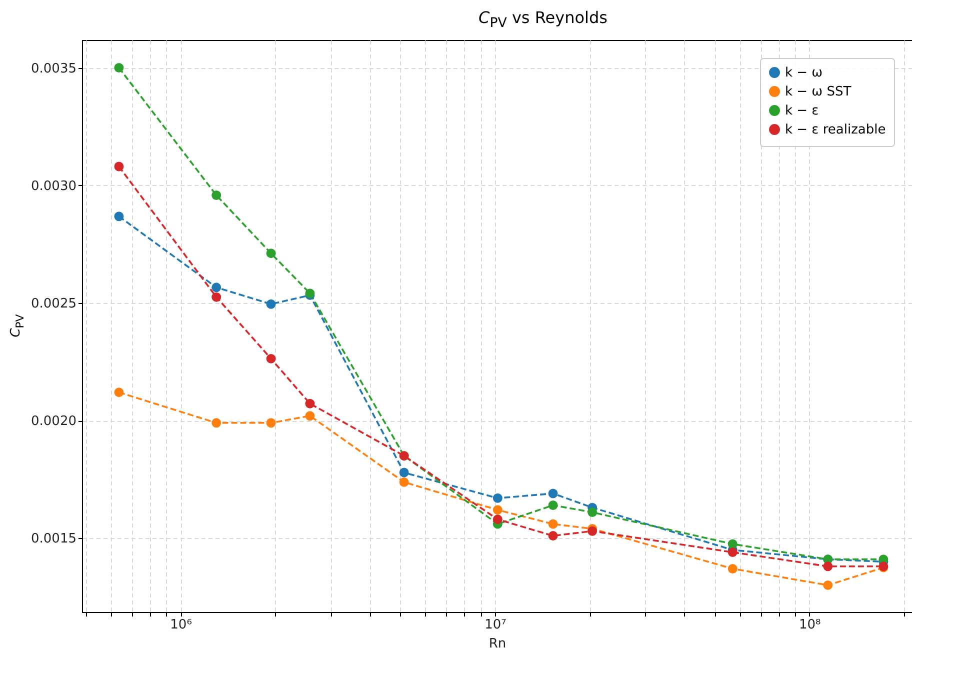 The height and width of the screenshot is (677, 959). Describe the element at coordinates (53, 68) in the screenshot. I see `y-tick-label: 0.0035` at that location.